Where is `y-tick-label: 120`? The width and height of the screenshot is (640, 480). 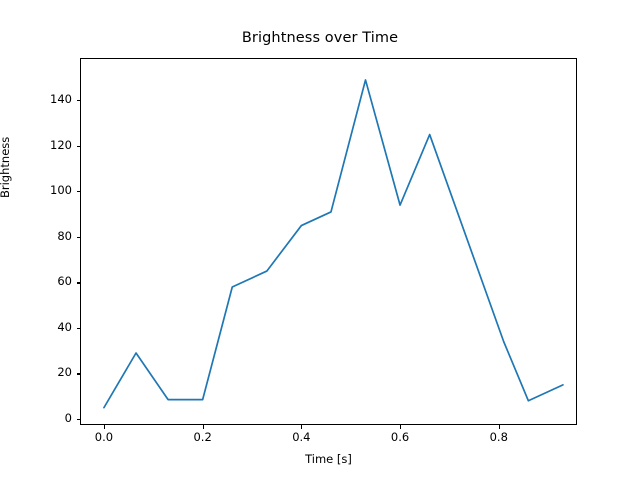 y-tick-label: 120 is located at coordinates (61, 144).